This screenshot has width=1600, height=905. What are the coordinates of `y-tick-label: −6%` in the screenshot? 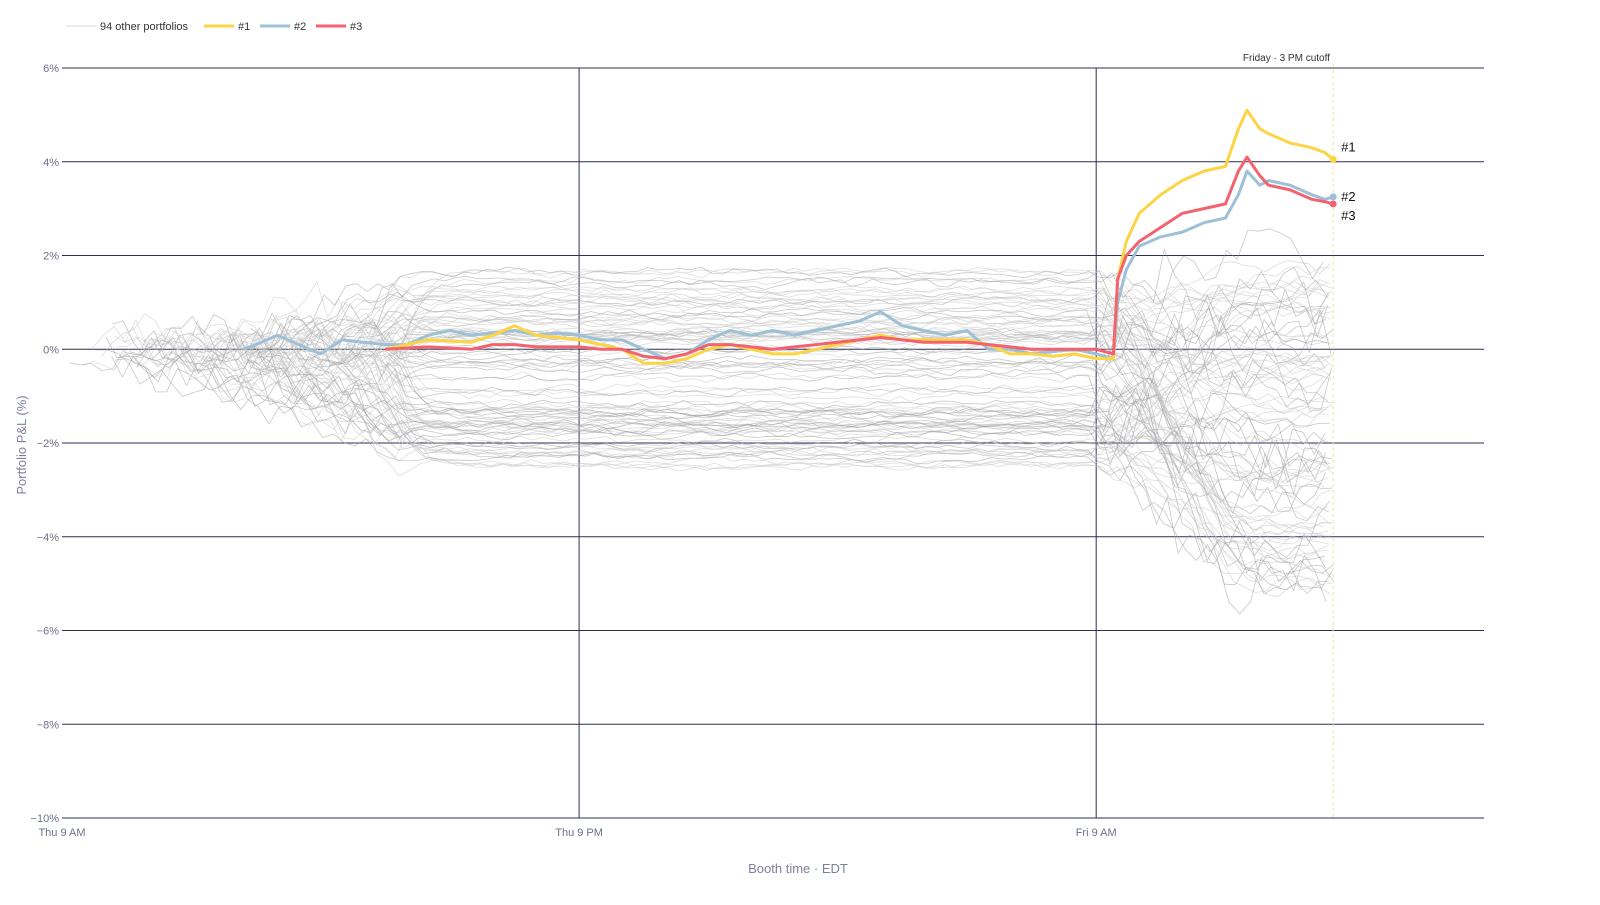 It's located at (48, 632).